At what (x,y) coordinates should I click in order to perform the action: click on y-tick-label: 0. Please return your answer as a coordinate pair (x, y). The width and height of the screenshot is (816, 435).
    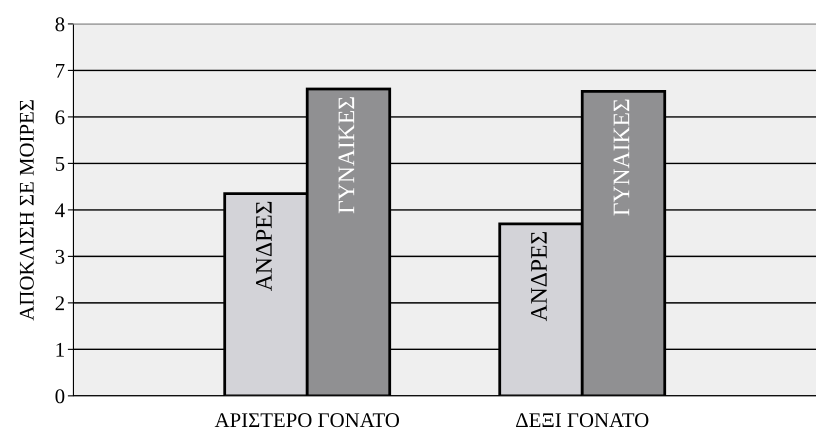
    Looking at the image, I should click on (59, 396).